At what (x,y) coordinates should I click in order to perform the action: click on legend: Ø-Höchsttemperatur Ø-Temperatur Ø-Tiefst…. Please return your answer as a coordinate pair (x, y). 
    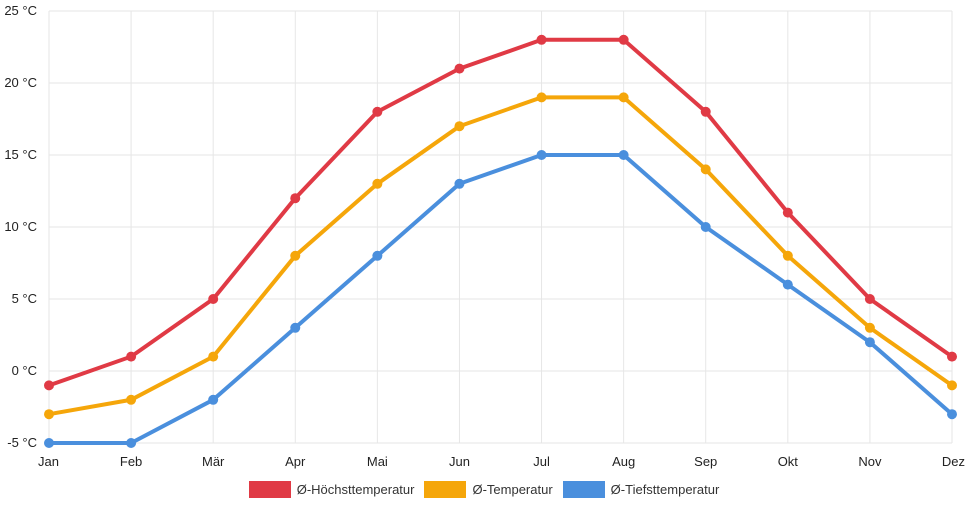
    Looking at the image, I should click on (484, 489).